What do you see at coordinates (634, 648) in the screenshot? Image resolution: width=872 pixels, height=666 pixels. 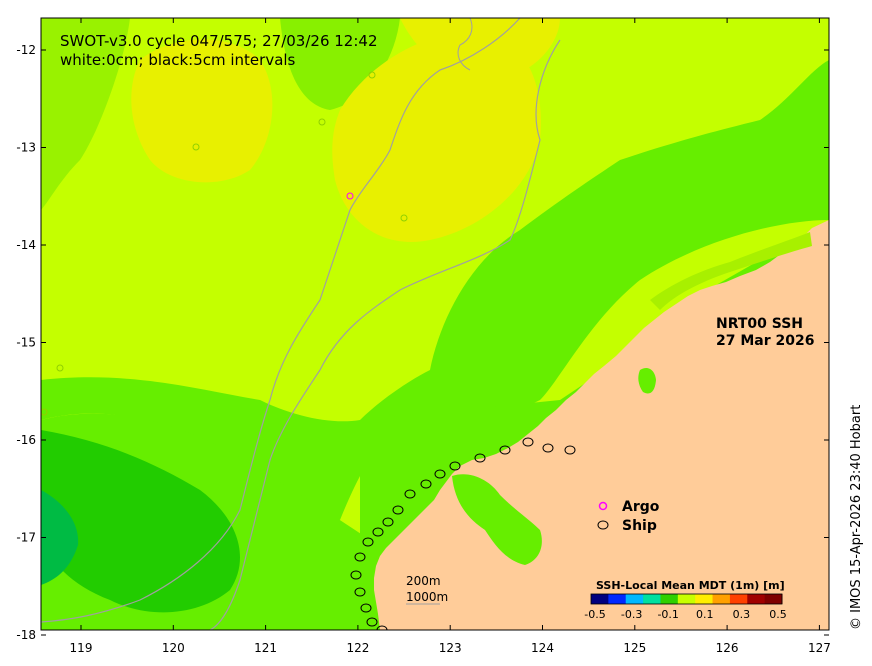 I see `x-tick-label: 125` at bounding box center [634, 648].